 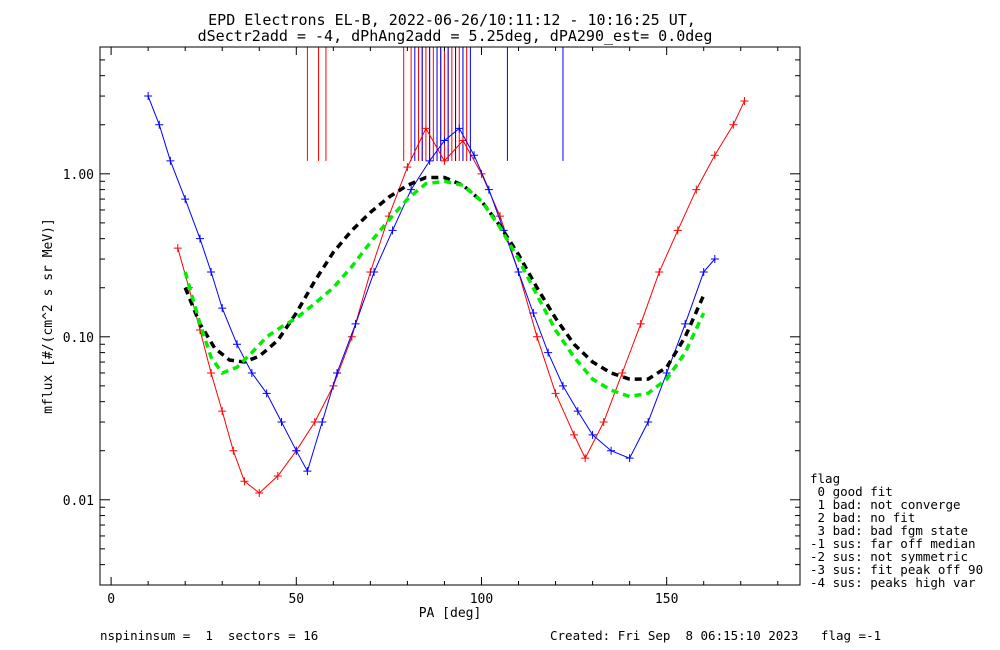 What do you see at coordinates (78, 338) in the screenshot?
I see `y-tick-label: 0.10` at bounding box center [78, 338].